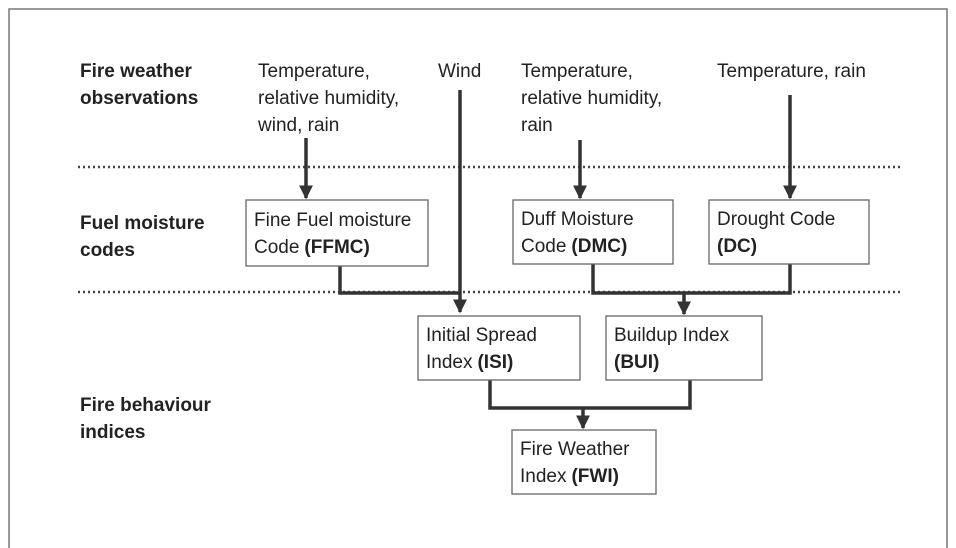 The image size is (956, 548). I want to click on node-abbr: (FWI), so click(594, 476).